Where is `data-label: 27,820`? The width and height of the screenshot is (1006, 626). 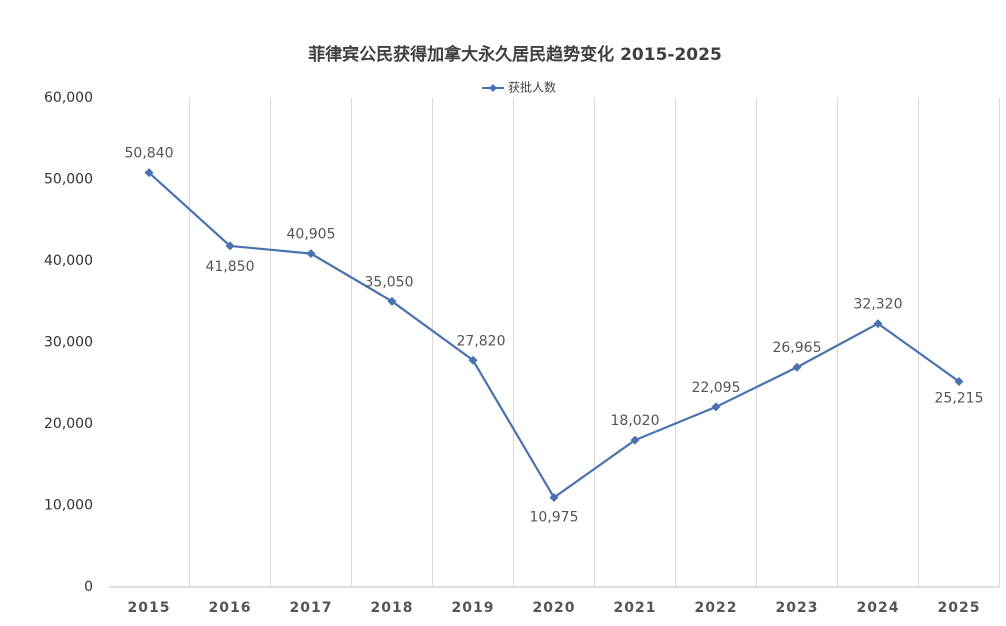 data-label: 27,820 is located at coordinates (481, 341).